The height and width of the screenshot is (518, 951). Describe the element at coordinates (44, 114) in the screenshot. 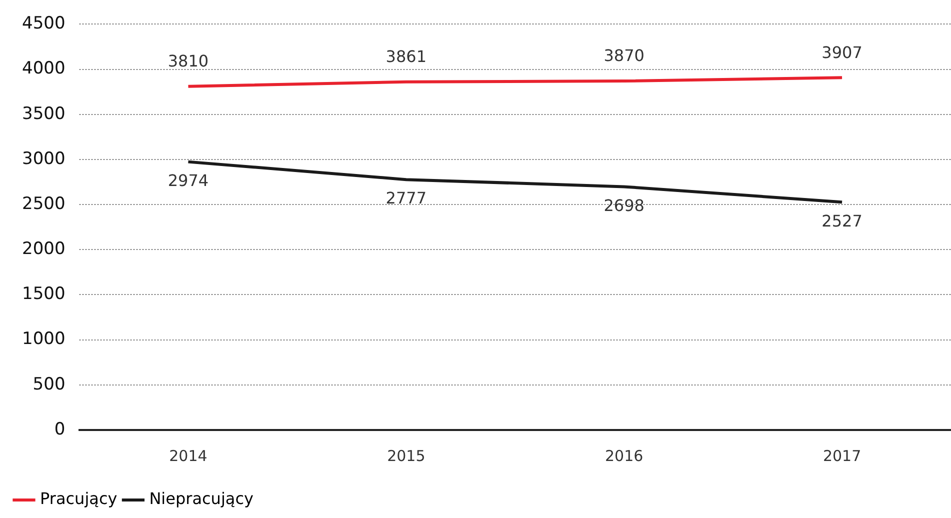

I see `y-tick-label: 3500` at that location.